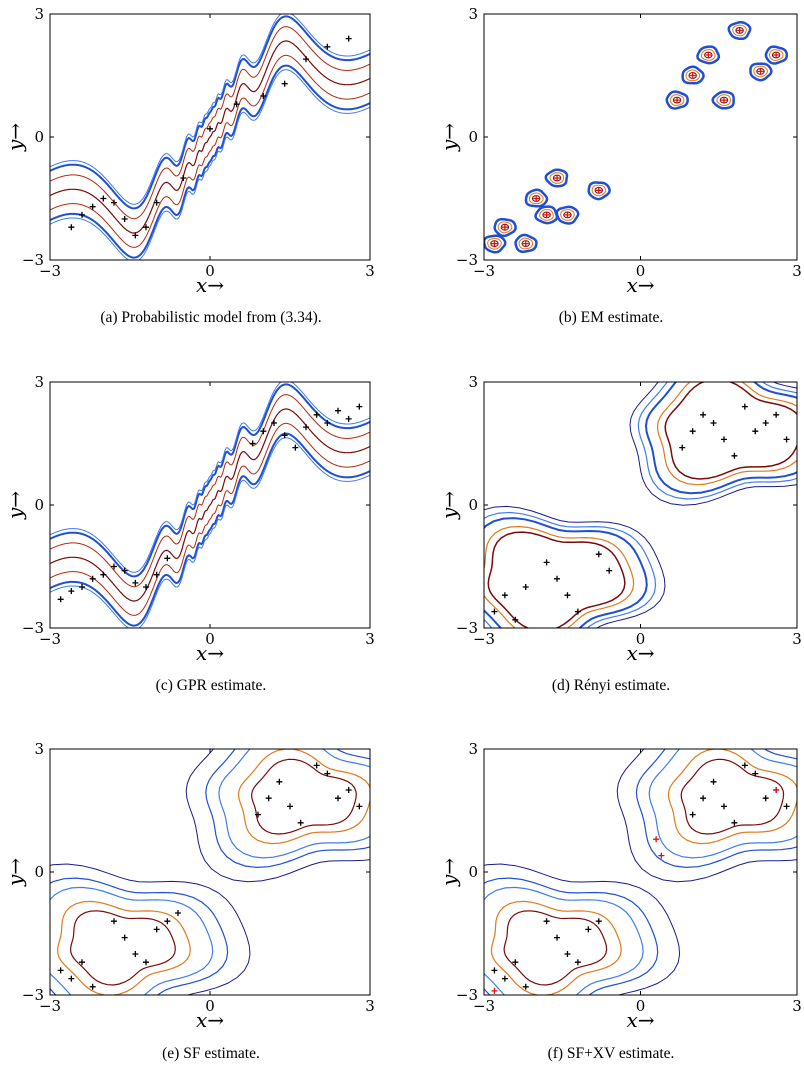 Image resolution: width=804 pixels, height=1075 pixels. I want to click on y-axis-label: y→, so click(449, 505).